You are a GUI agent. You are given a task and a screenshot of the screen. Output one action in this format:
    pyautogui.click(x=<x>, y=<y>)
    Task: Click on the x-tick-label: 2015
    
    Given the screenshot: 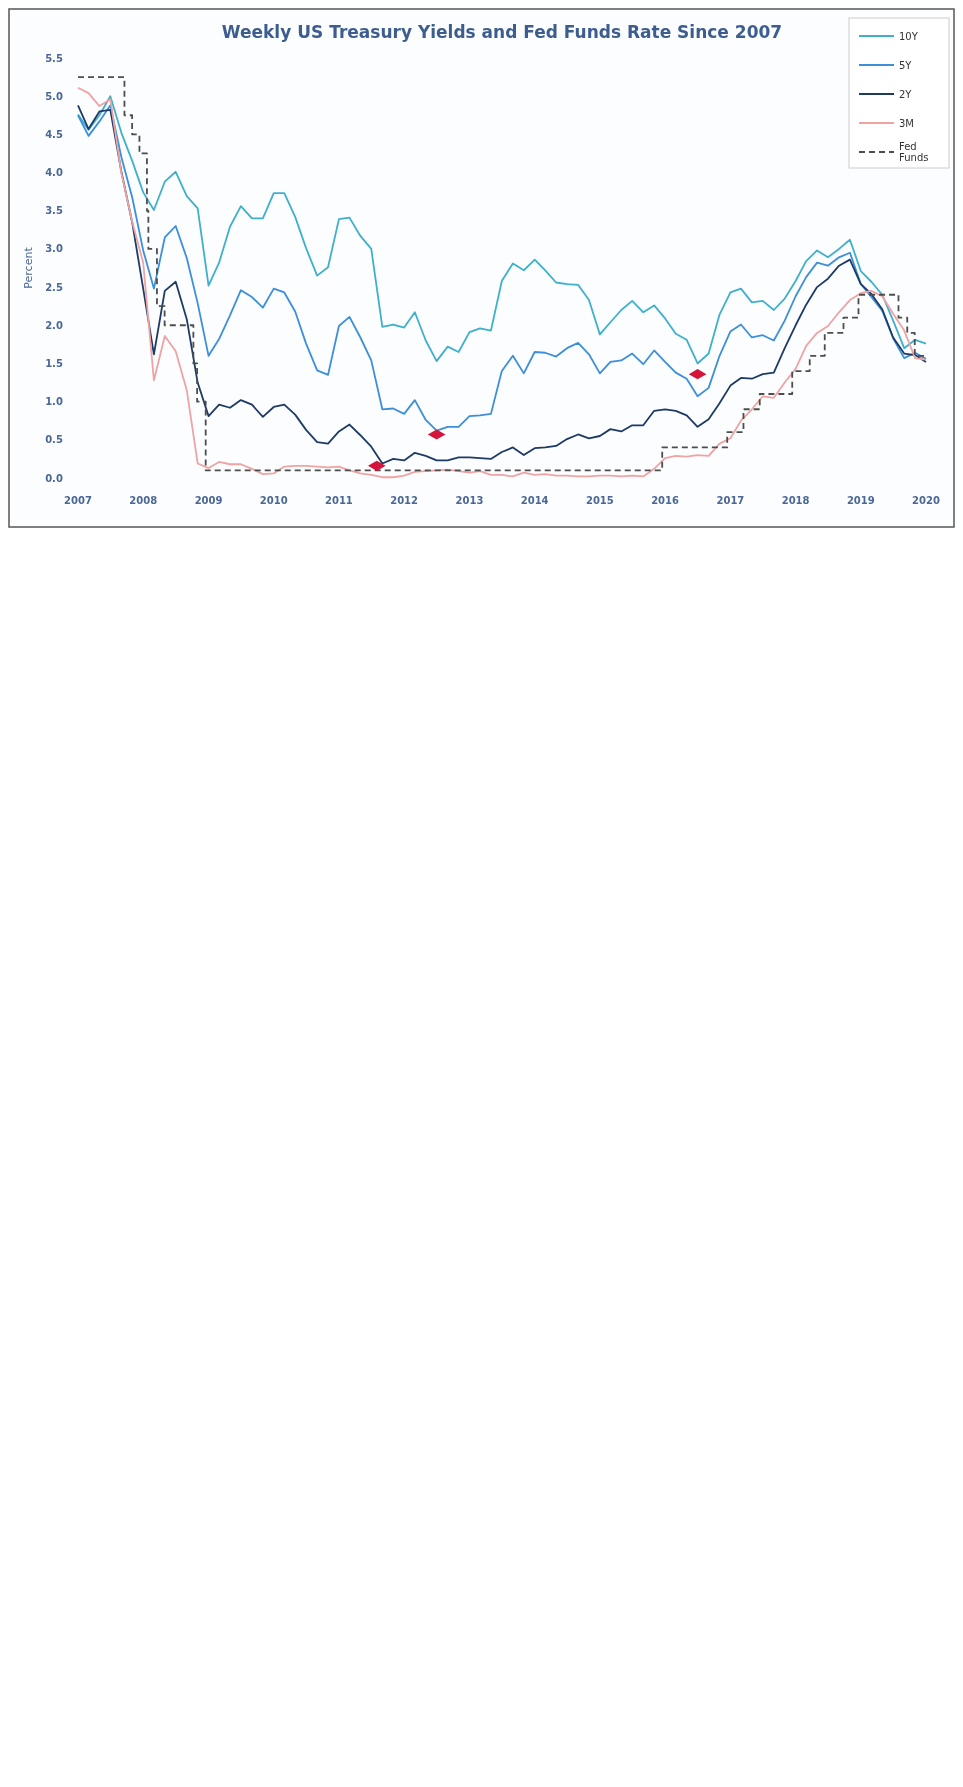 What is the action you would take?
    pyautogui.click(x=599, y=500)
    